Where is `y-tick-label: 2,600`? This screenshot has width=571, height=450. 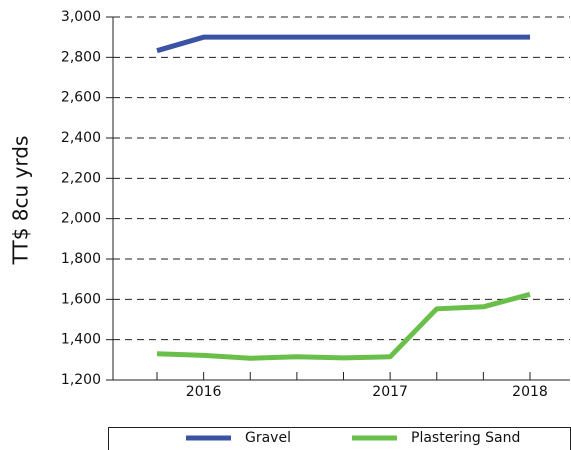
y-tick-label: 2,600 is located at coordinates (81, 98).